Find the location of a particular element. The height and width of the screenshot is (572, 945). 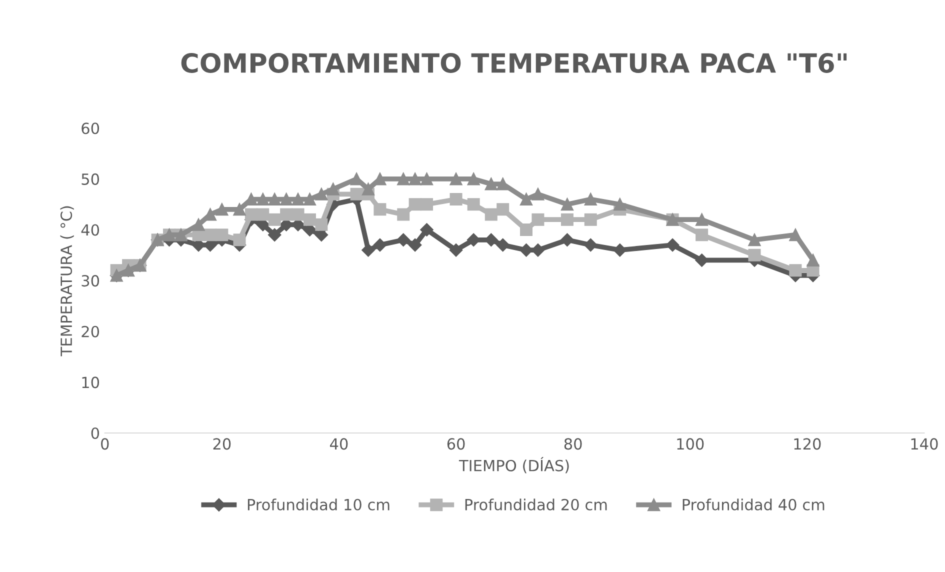

x-tick-label: 120 is located at coordinates (807, 444).